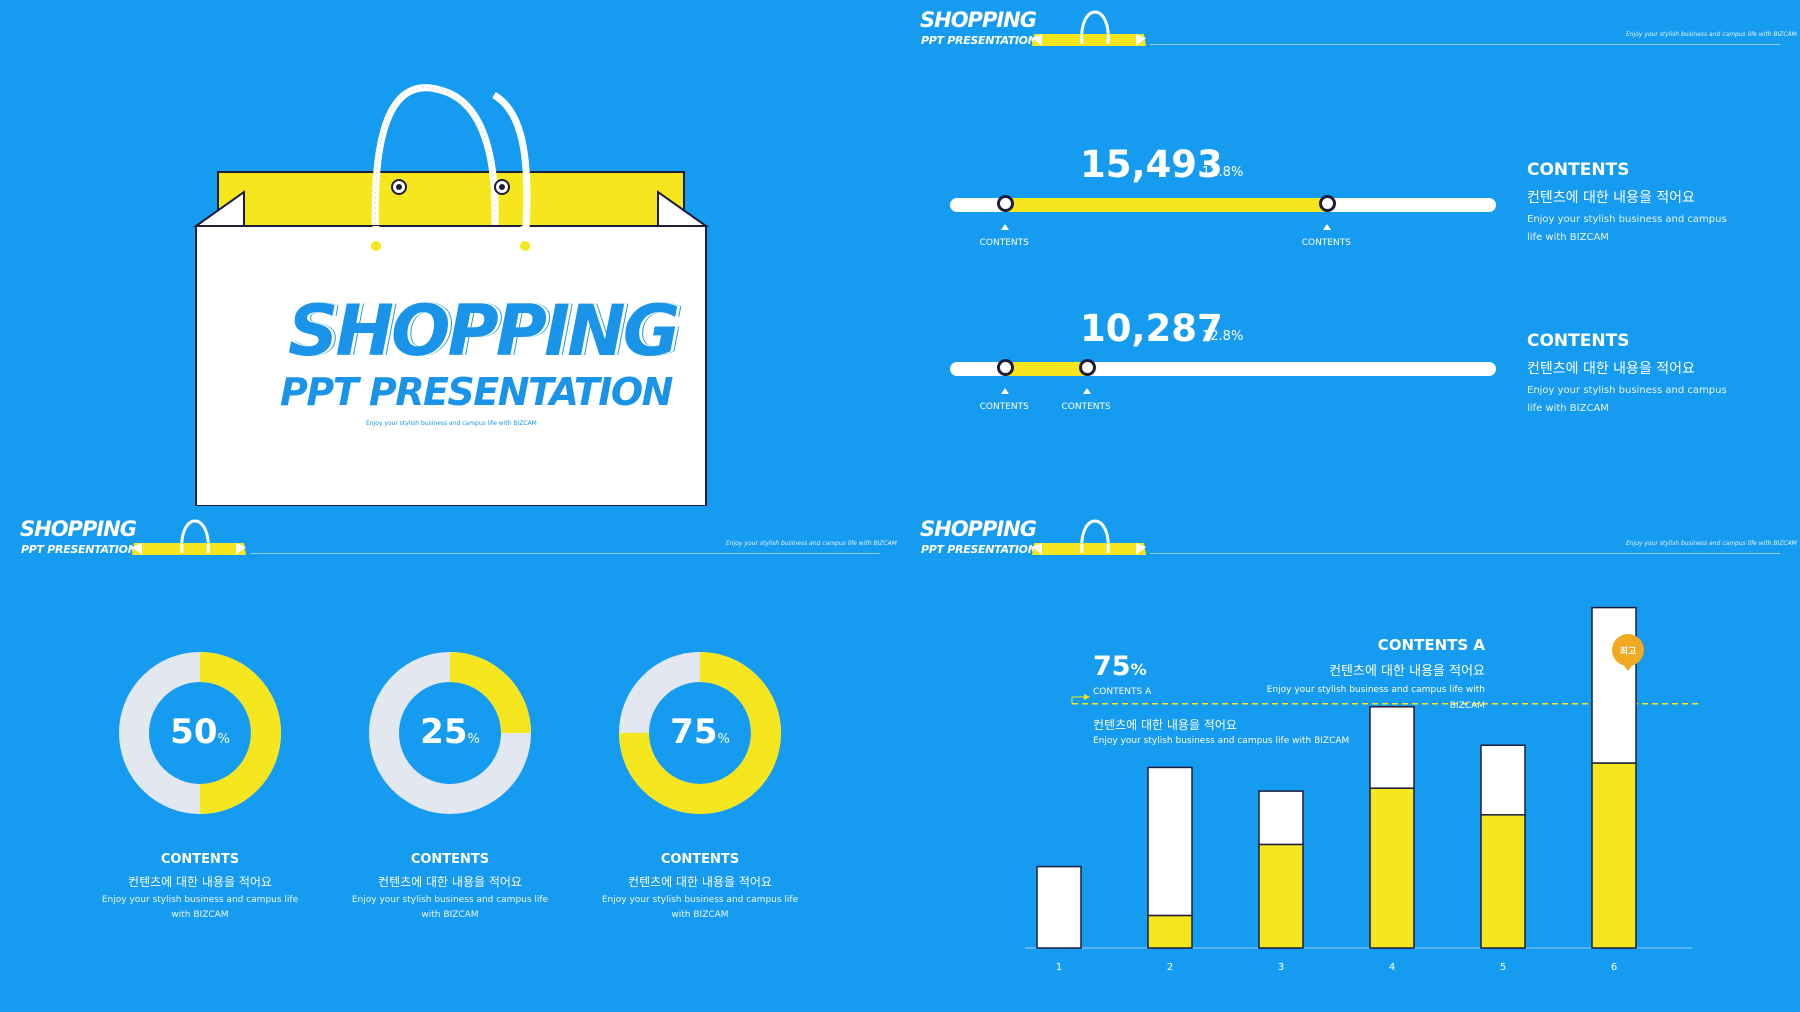 The image size is (1800, 1012). What do you see at coordinates (1503, 967) in the screenshot?
I see `x-tick-label: 5` at bounding box center [1503, 967].